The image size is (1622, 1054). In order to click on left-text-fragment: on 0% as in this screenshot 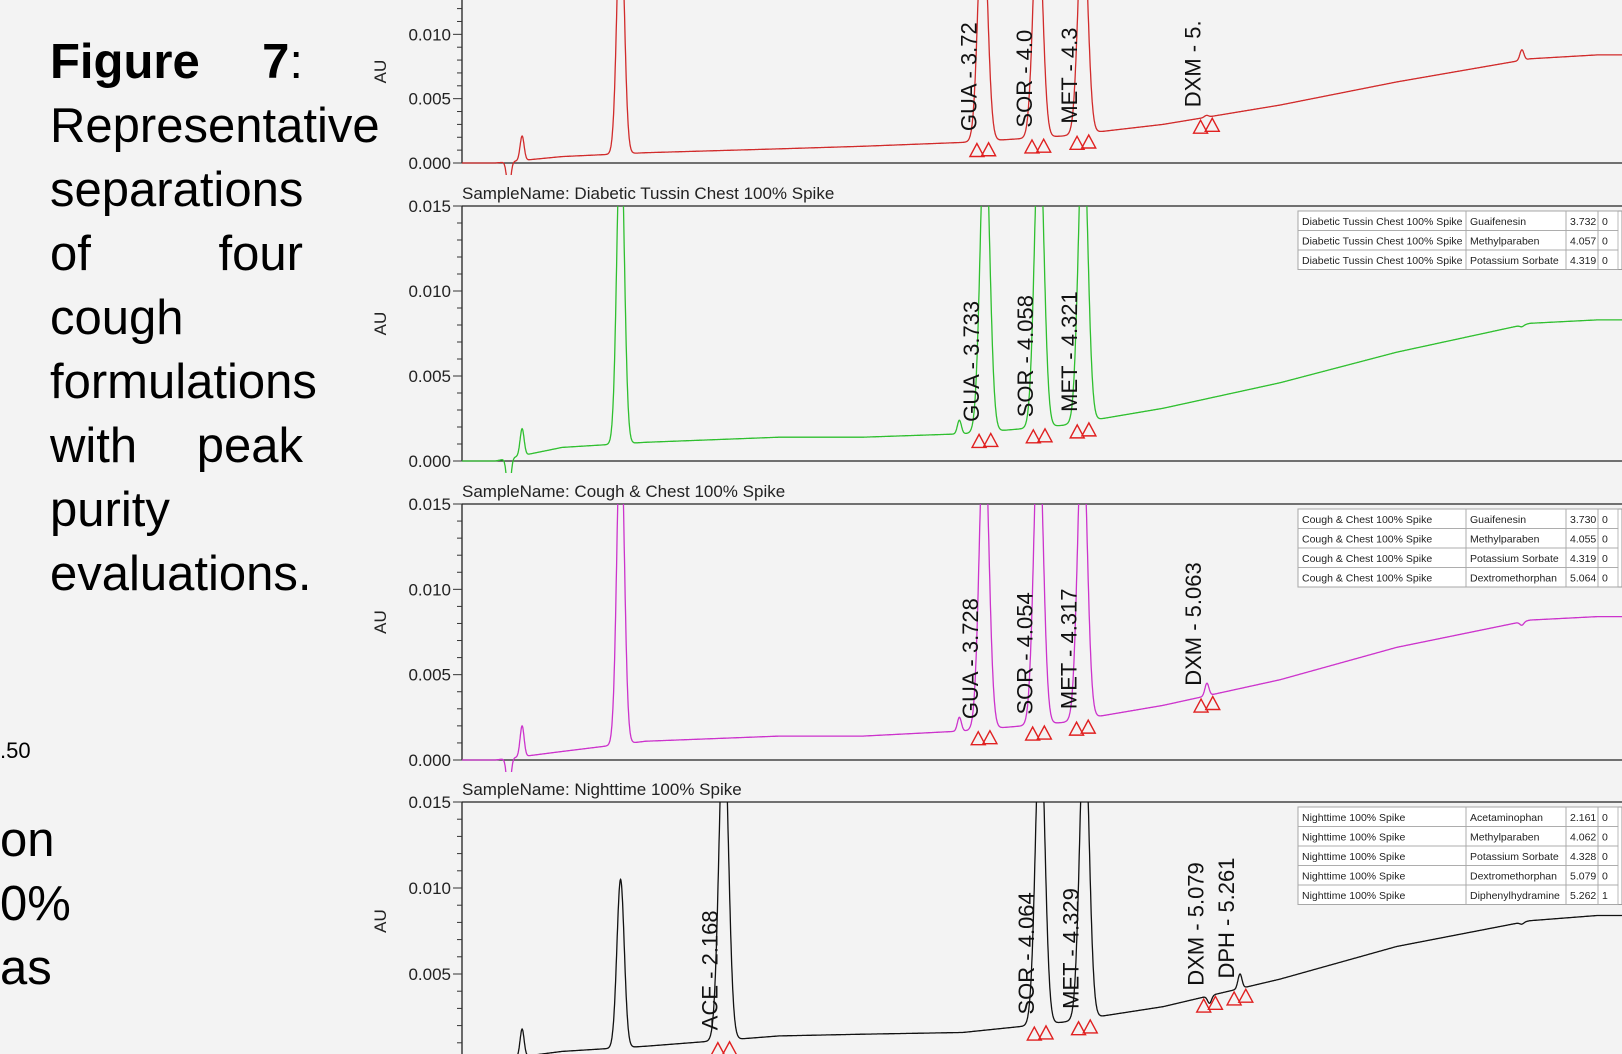, I will do `click(35, 904)`.